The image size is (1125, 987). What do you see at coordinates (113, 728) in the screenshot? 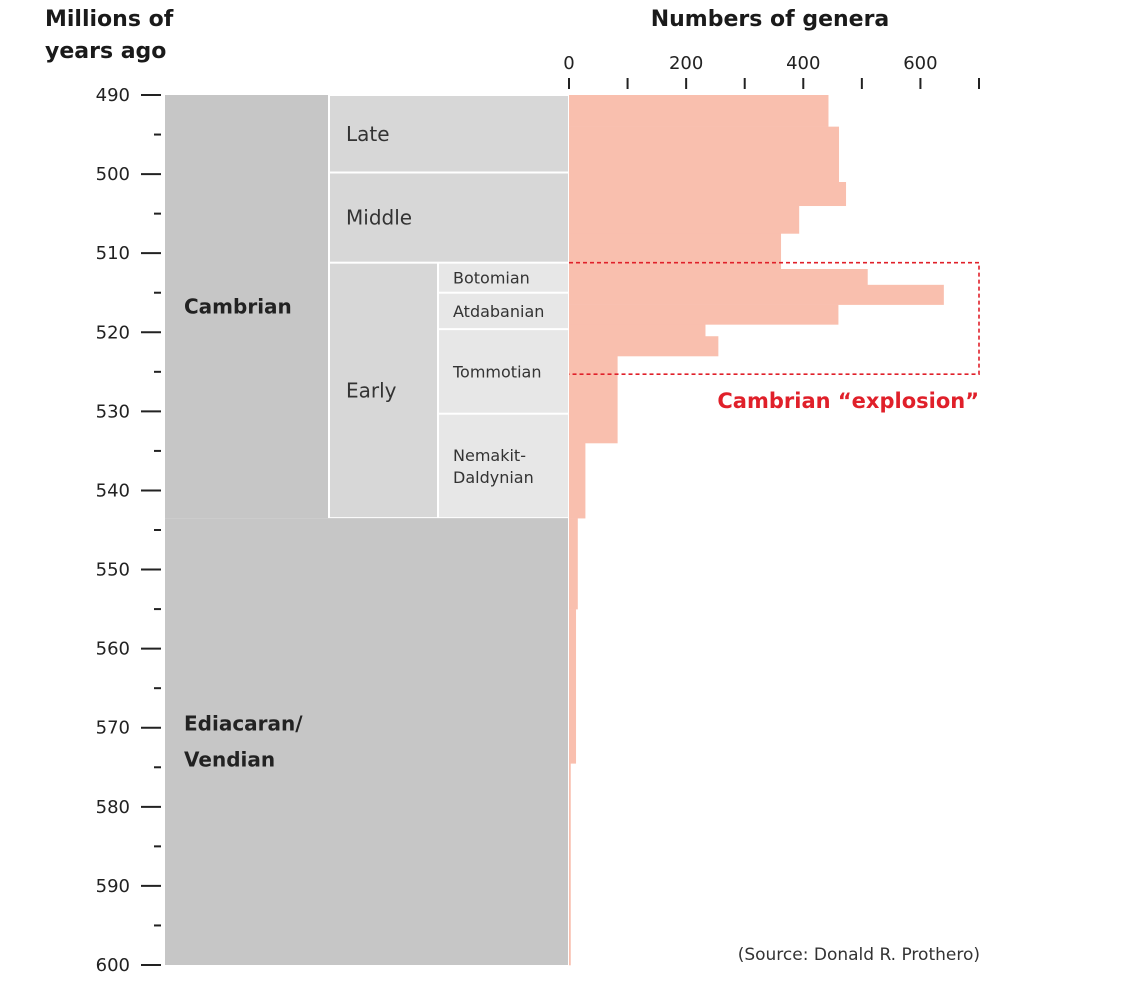
I see `y-tick-label-570: 570` at bounding box center [113, 728].